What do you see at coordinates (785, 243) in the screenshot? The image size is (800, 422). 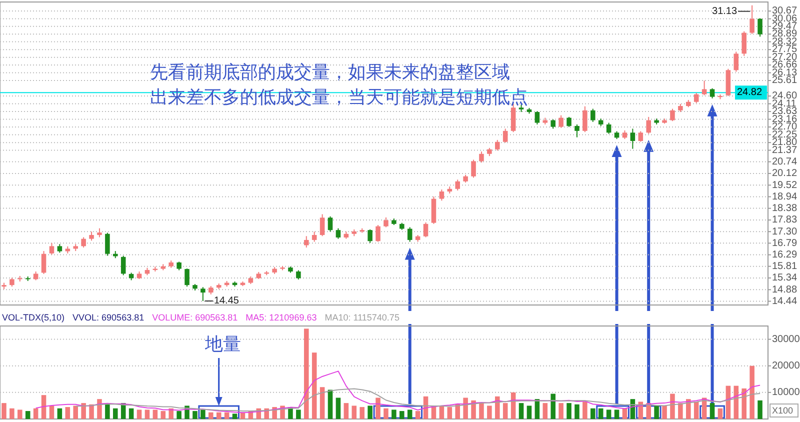 I see `y-tick-label: 16.79` at bounding box center [785, 243].